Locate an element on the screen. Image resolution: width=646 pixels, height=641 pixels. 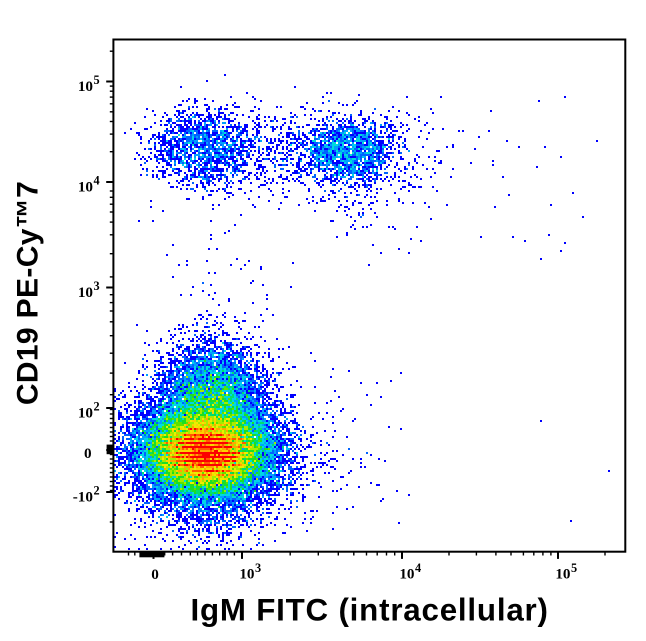
svg-text: CD19 PE-Cy™7 is located at coordinates (28, 293).